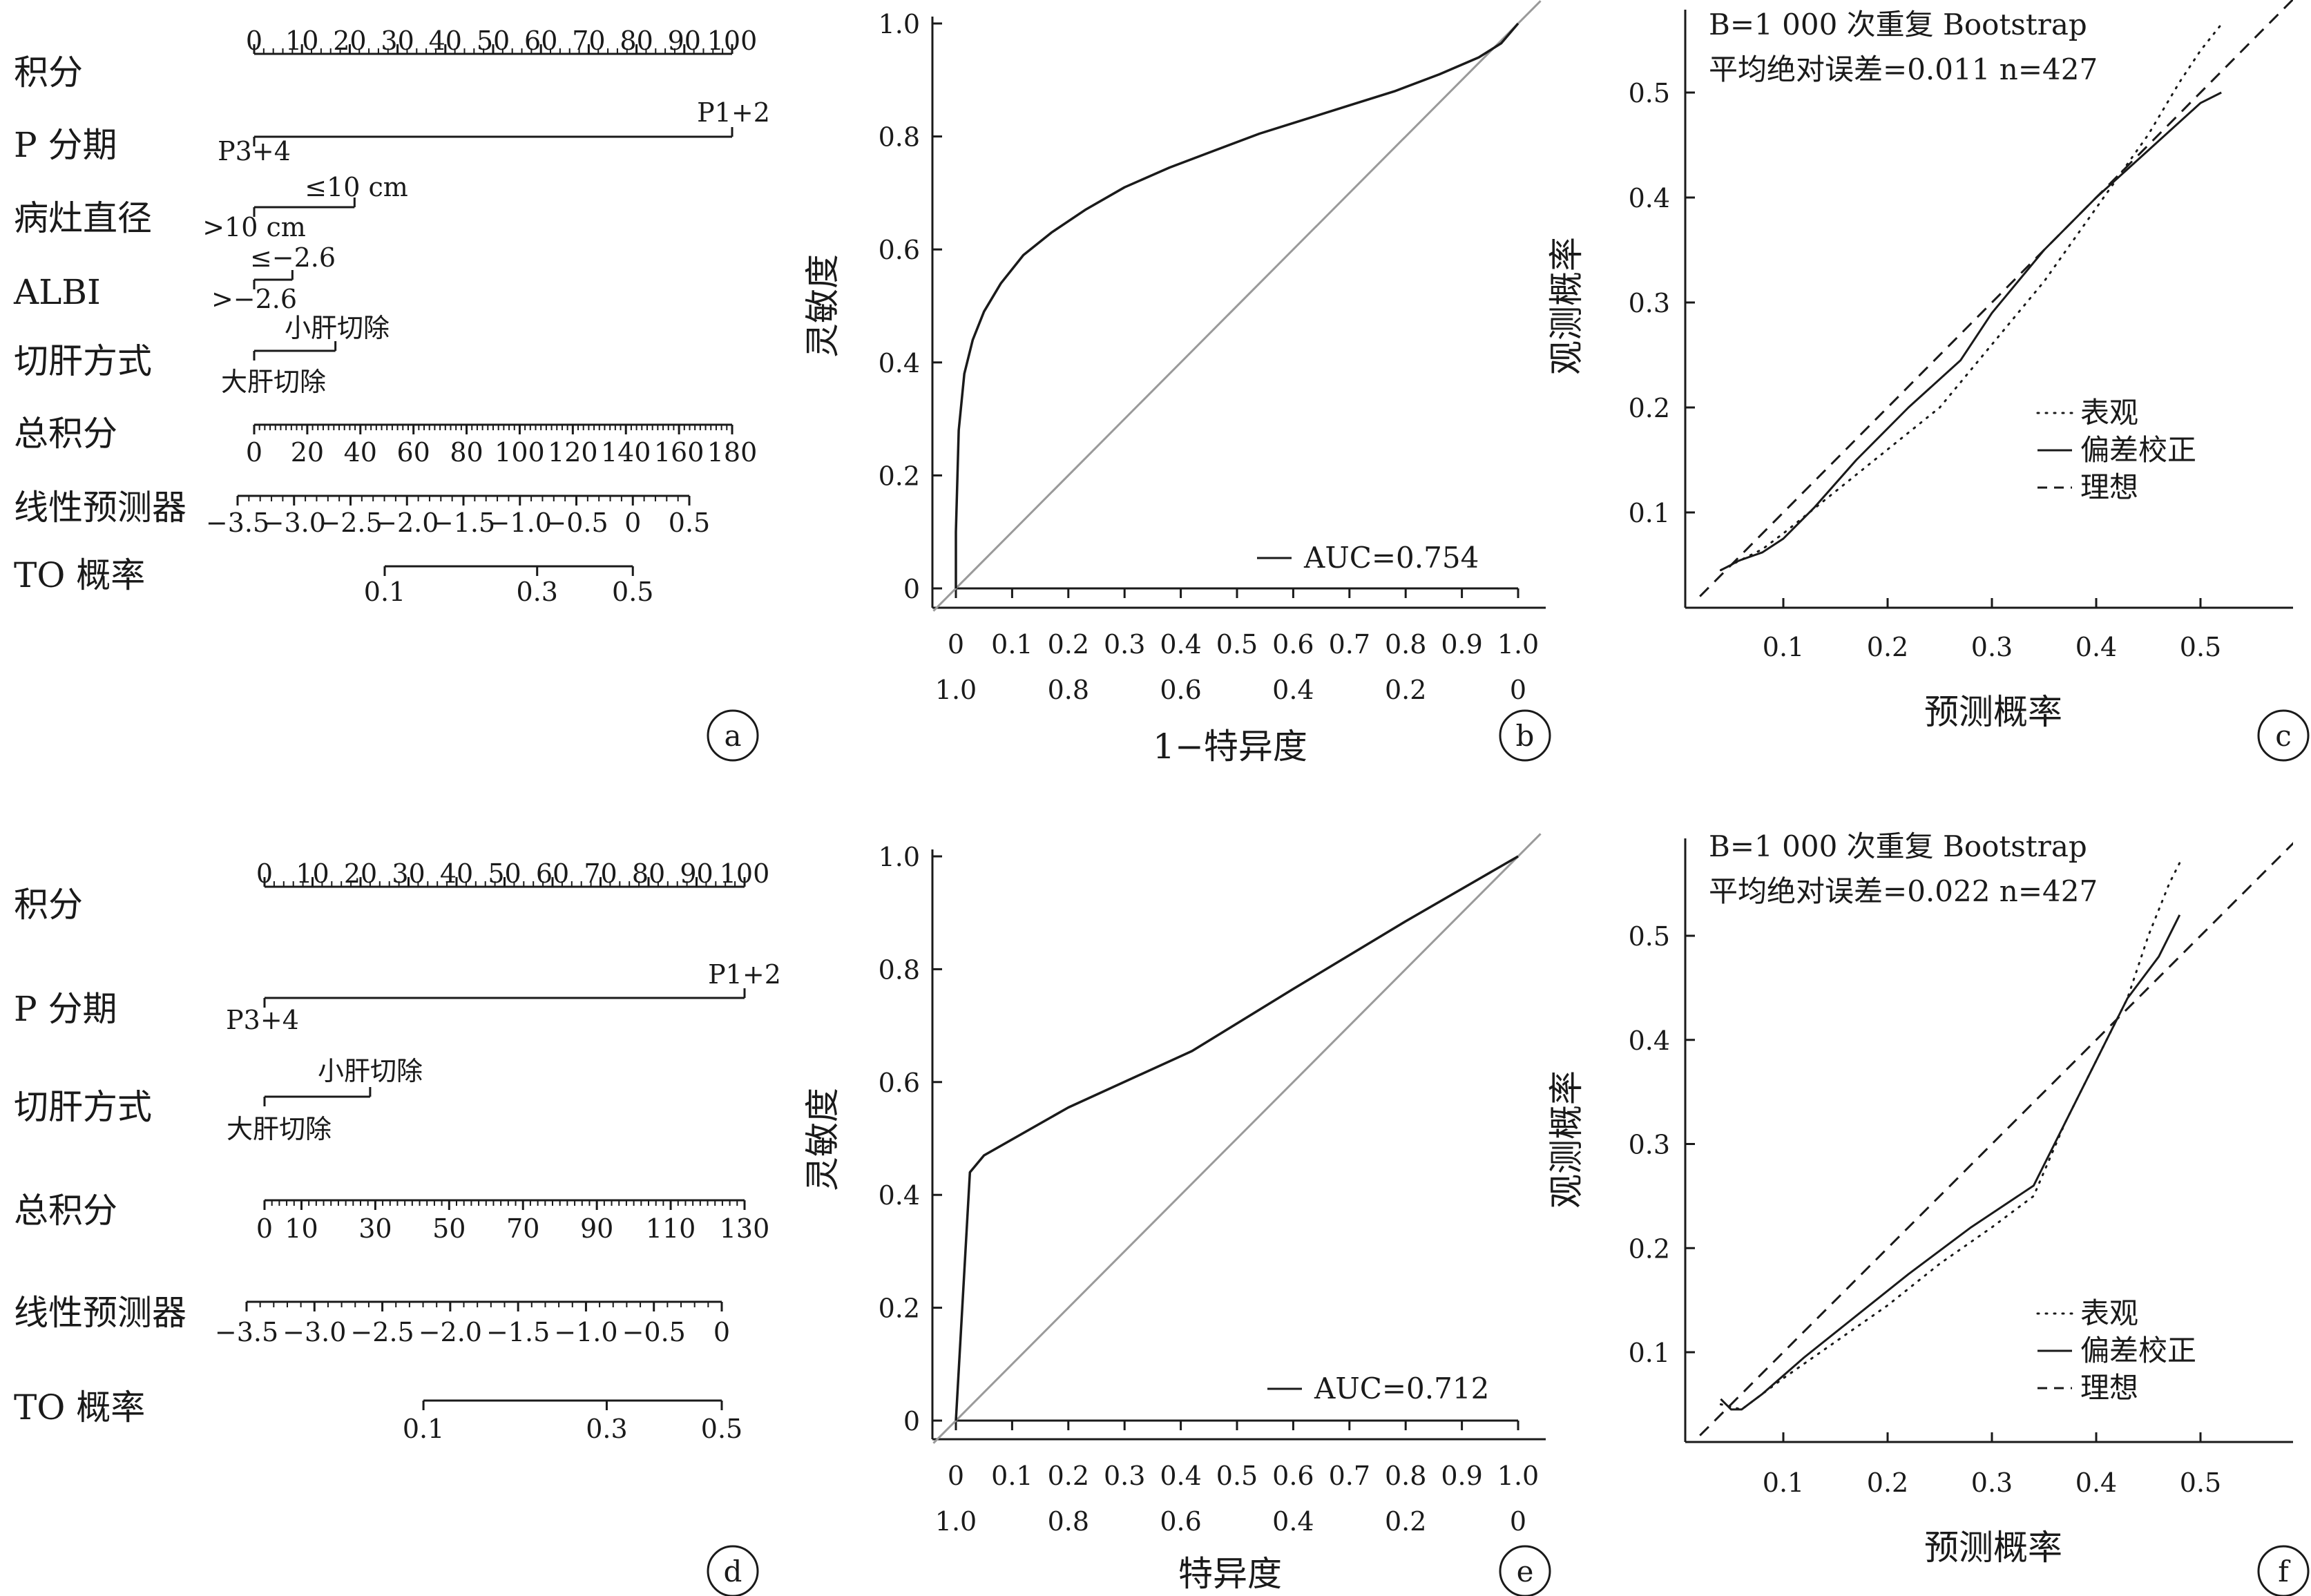 The image size is (2311, 1596). I want to click on tick-label: −0.5, so click(576, 523).